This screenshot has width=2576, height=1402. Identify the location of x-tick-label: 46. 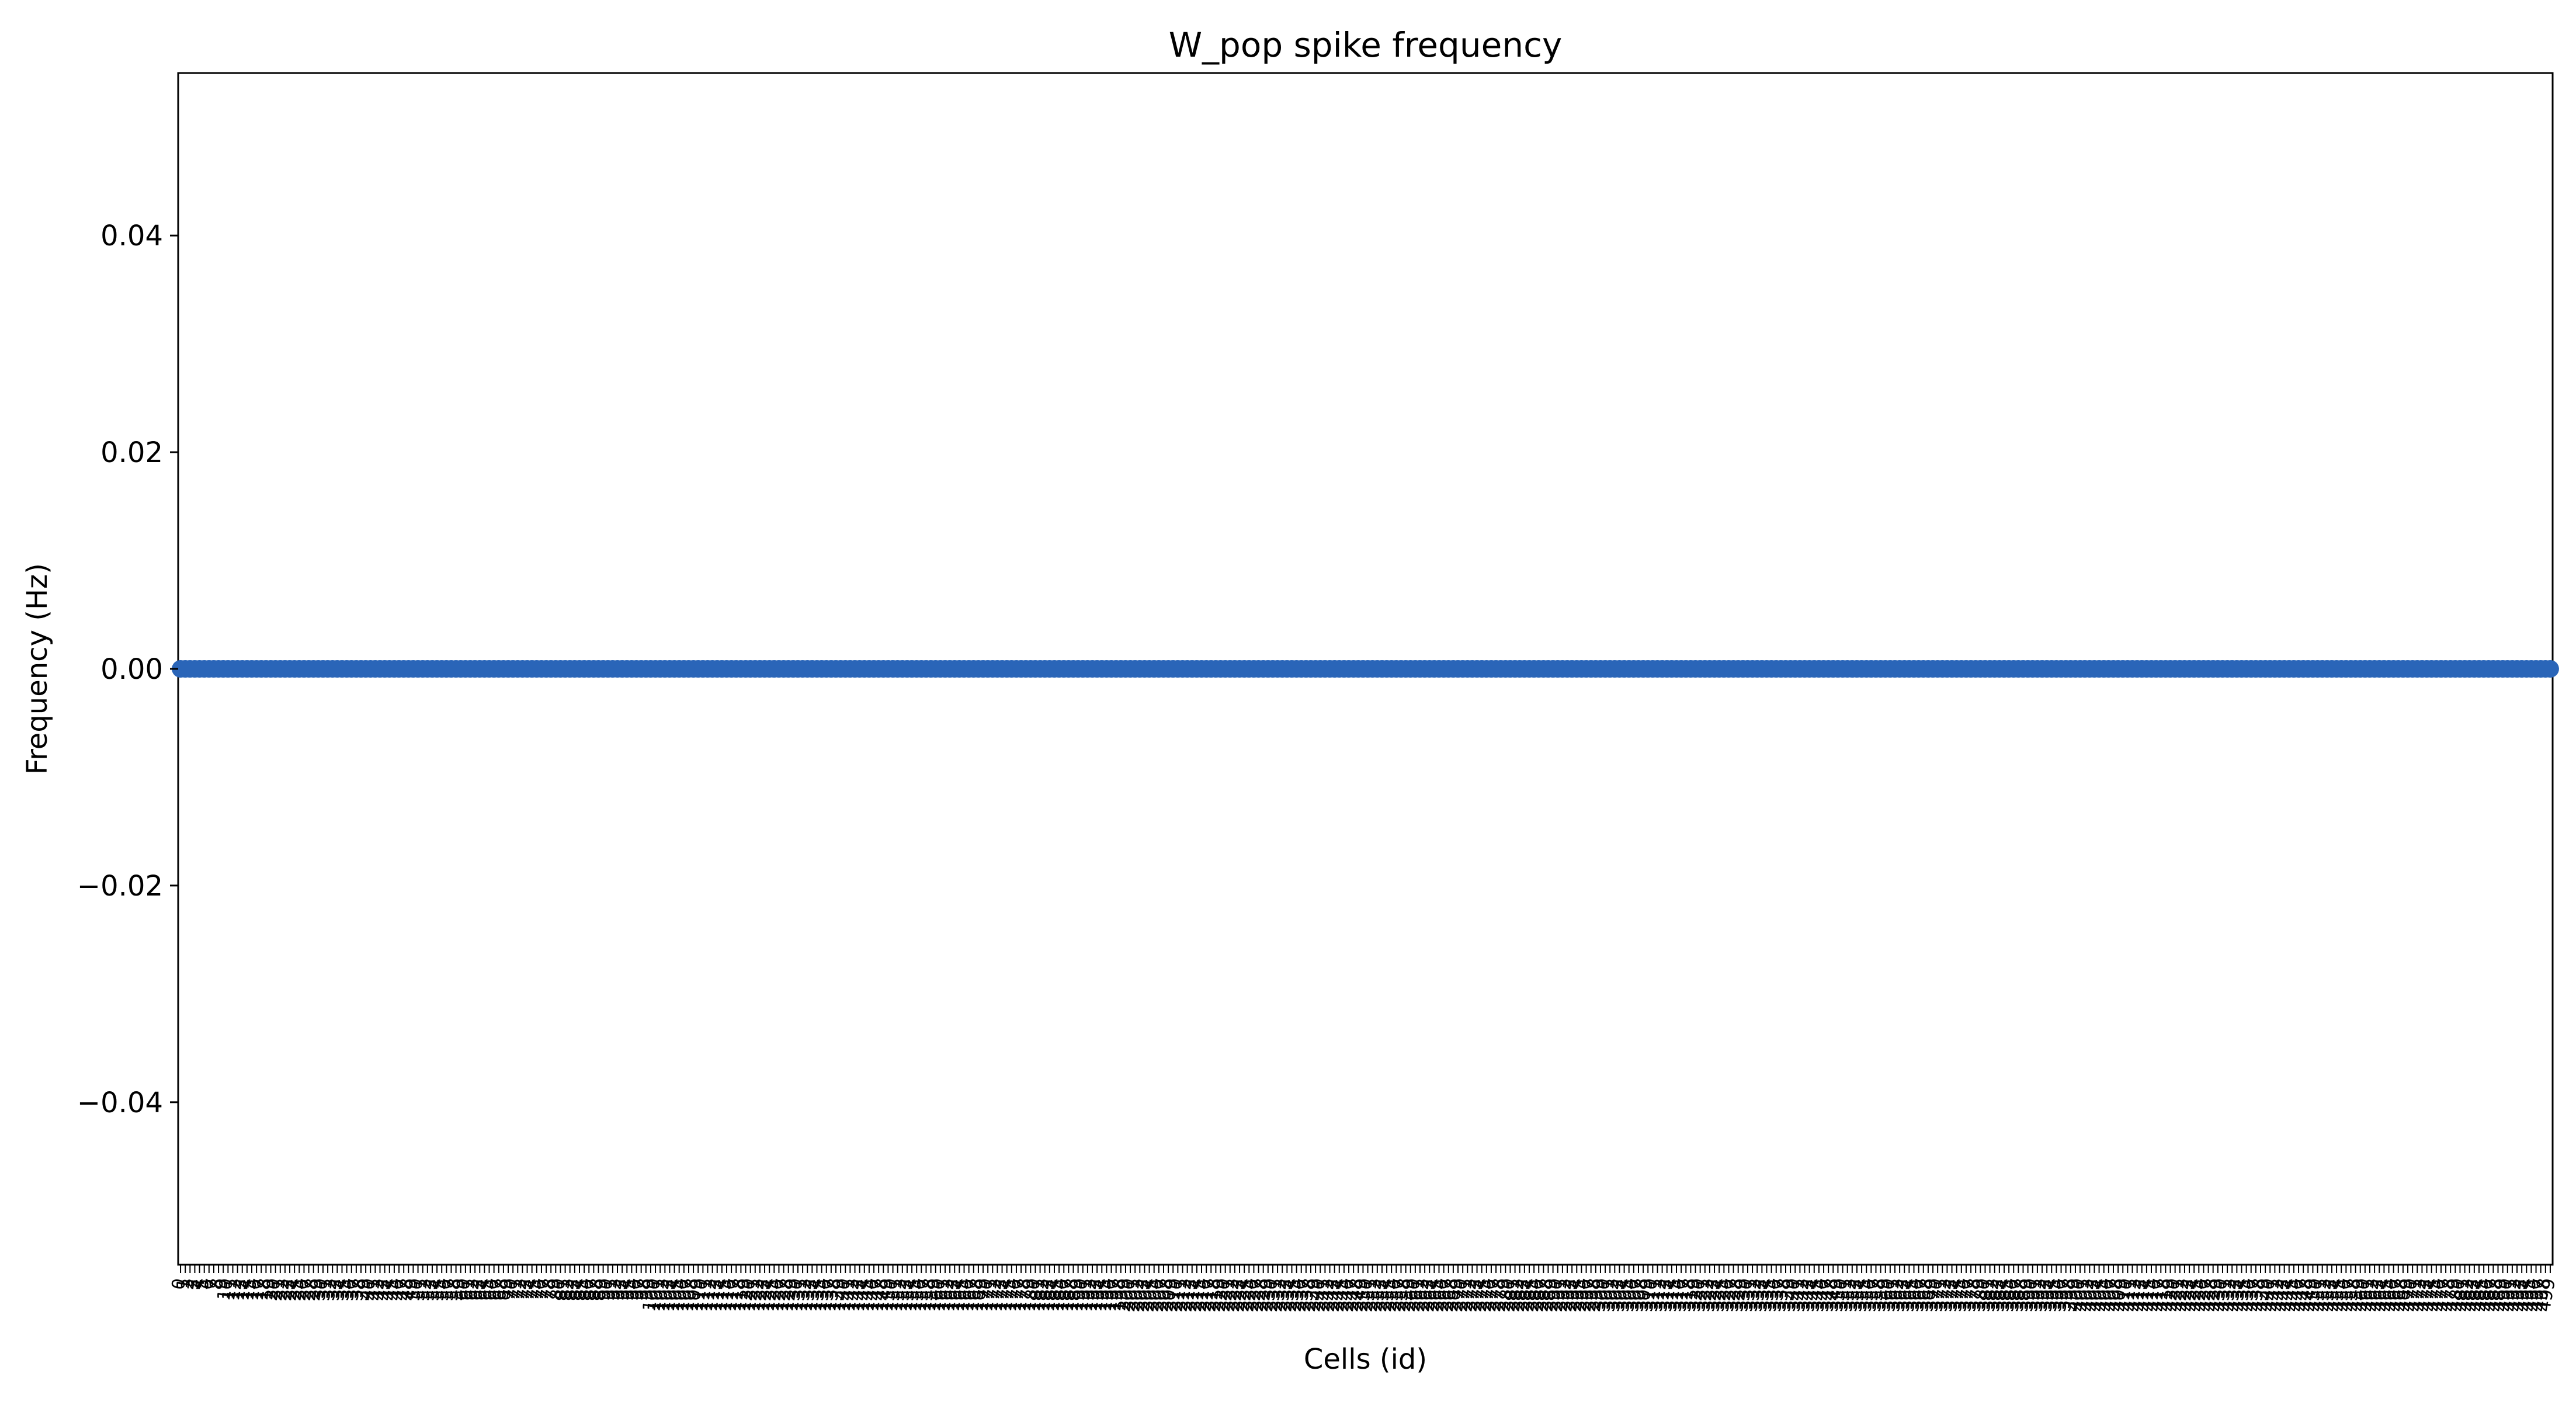
(396, 1290).